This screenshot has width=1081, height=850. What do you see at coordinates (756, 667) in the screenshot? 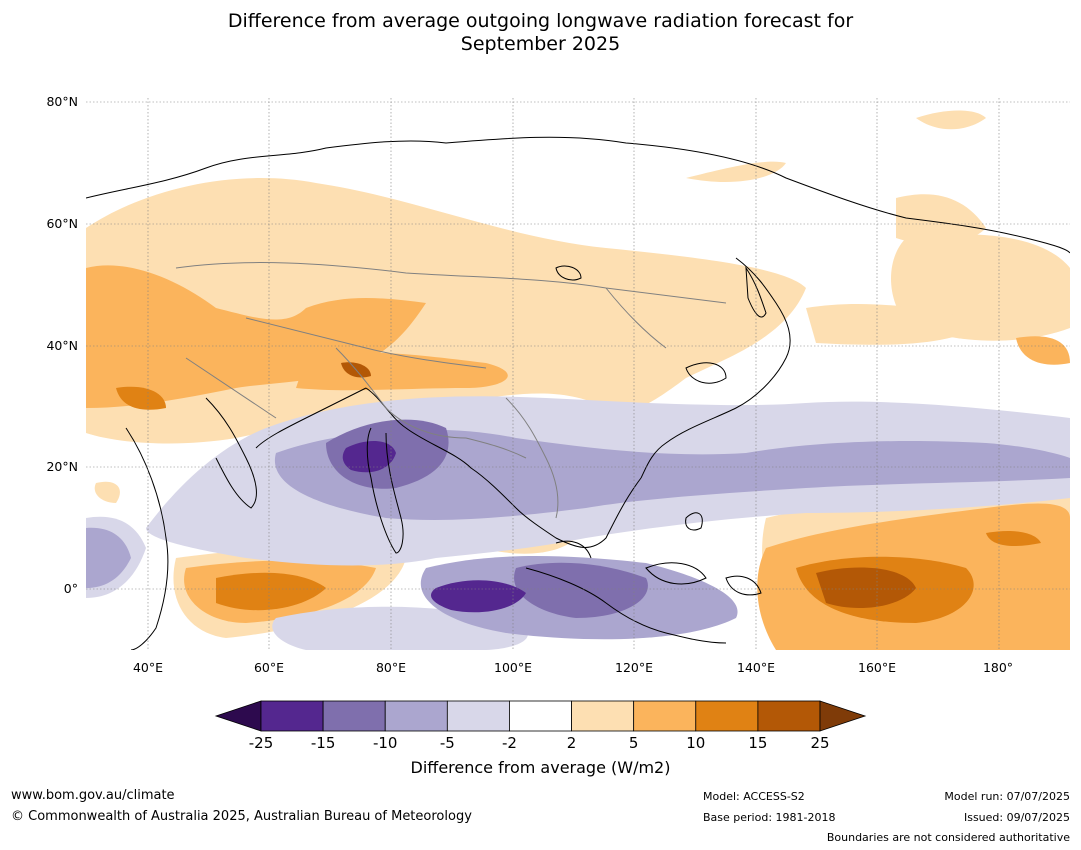
I see `lon-label-140e: 140°E` at bounding box center [756, 667].